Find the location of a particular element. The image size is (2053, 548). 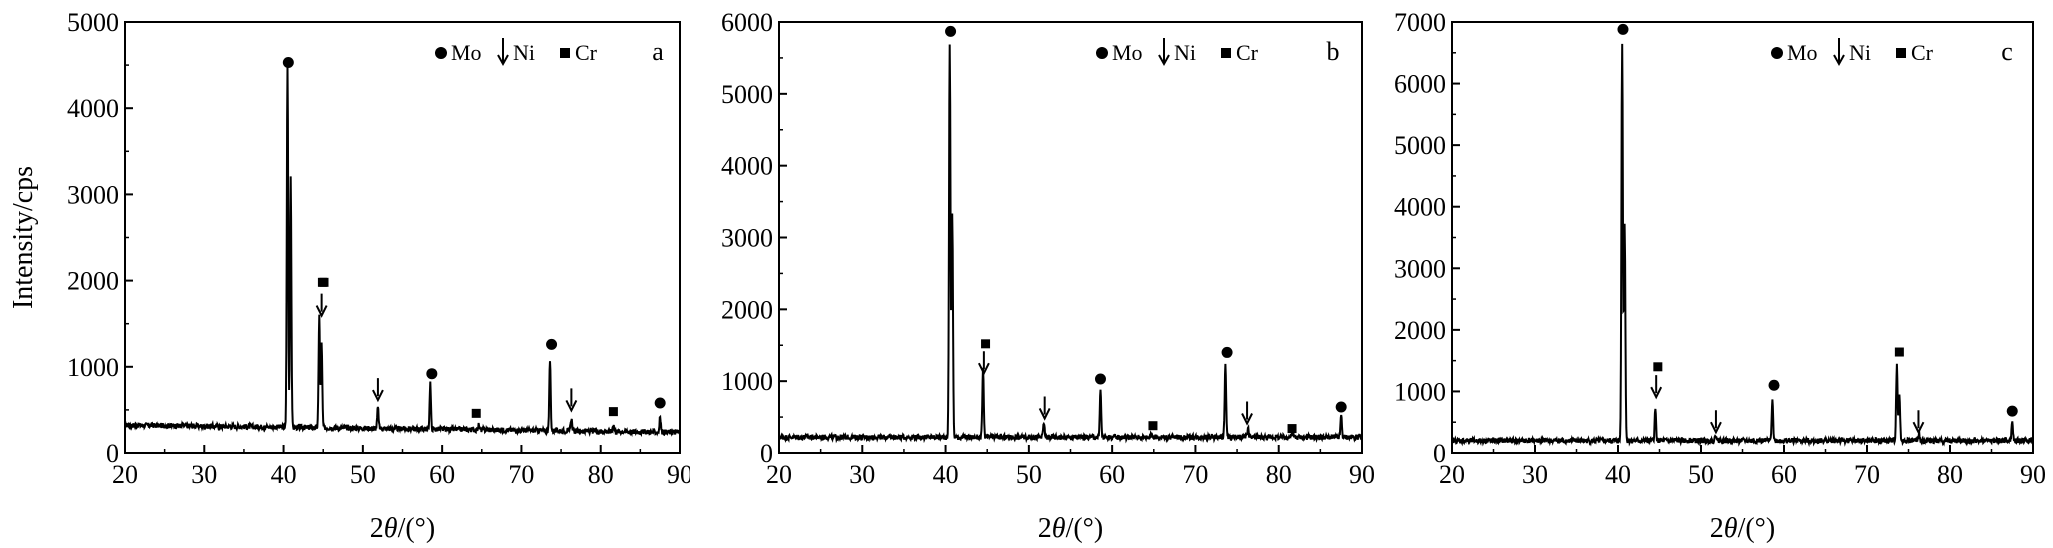

panel-letter: a is located at coordinates (658, 51).